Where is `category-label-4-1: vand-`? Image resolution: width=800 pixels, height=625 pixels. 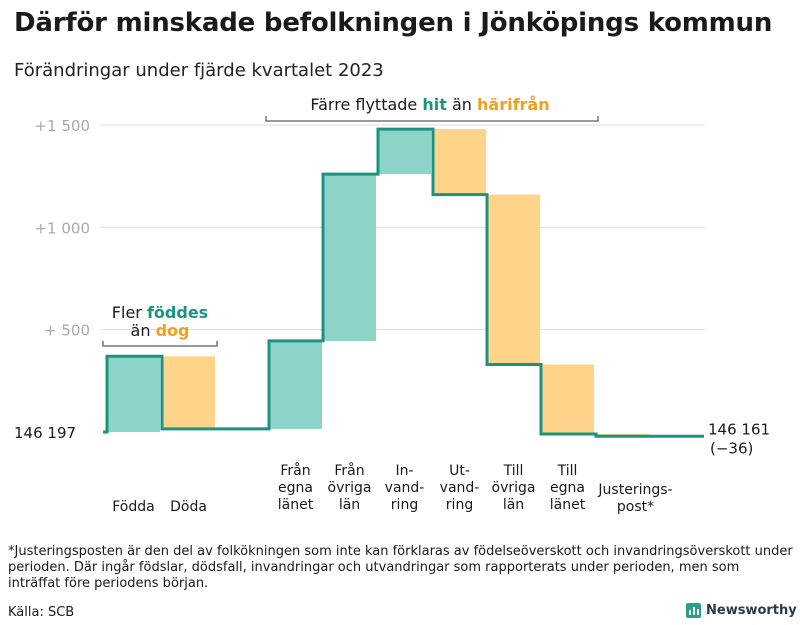
category-label-4-1: vand- is located at coordinates (405, 488).